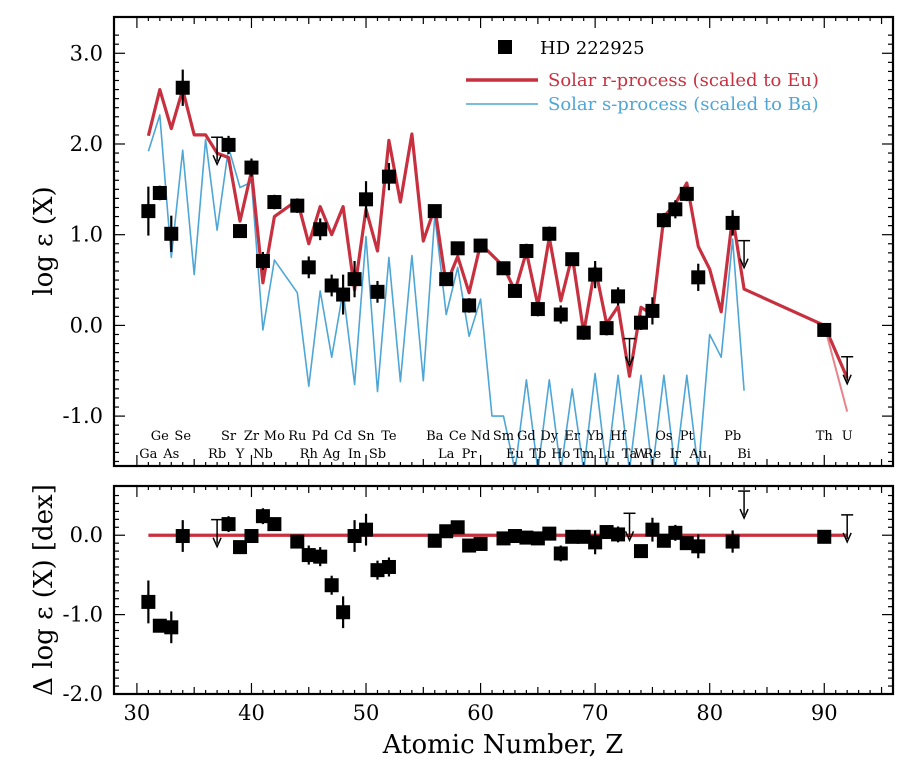 The width and height of the screenshot is (911, 772). I want to click on y-tick-label: 1.0, so click(86, 235).